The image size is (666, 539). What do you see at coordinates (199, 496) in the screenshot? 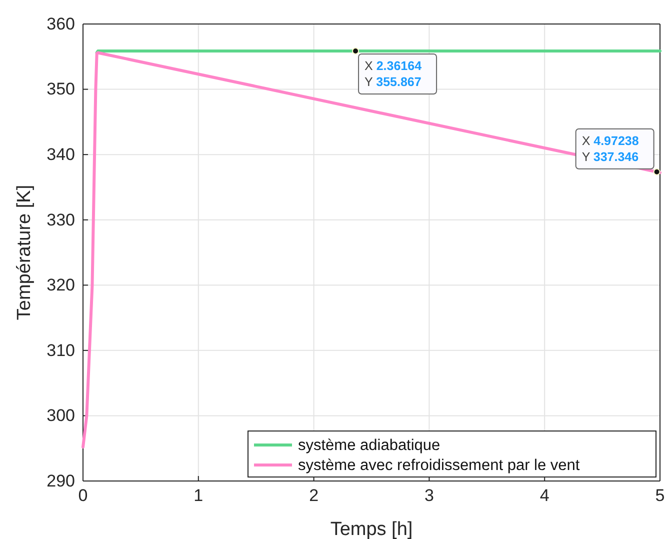
I see `x-tick-label: 1` at bounding box center [199, 496].